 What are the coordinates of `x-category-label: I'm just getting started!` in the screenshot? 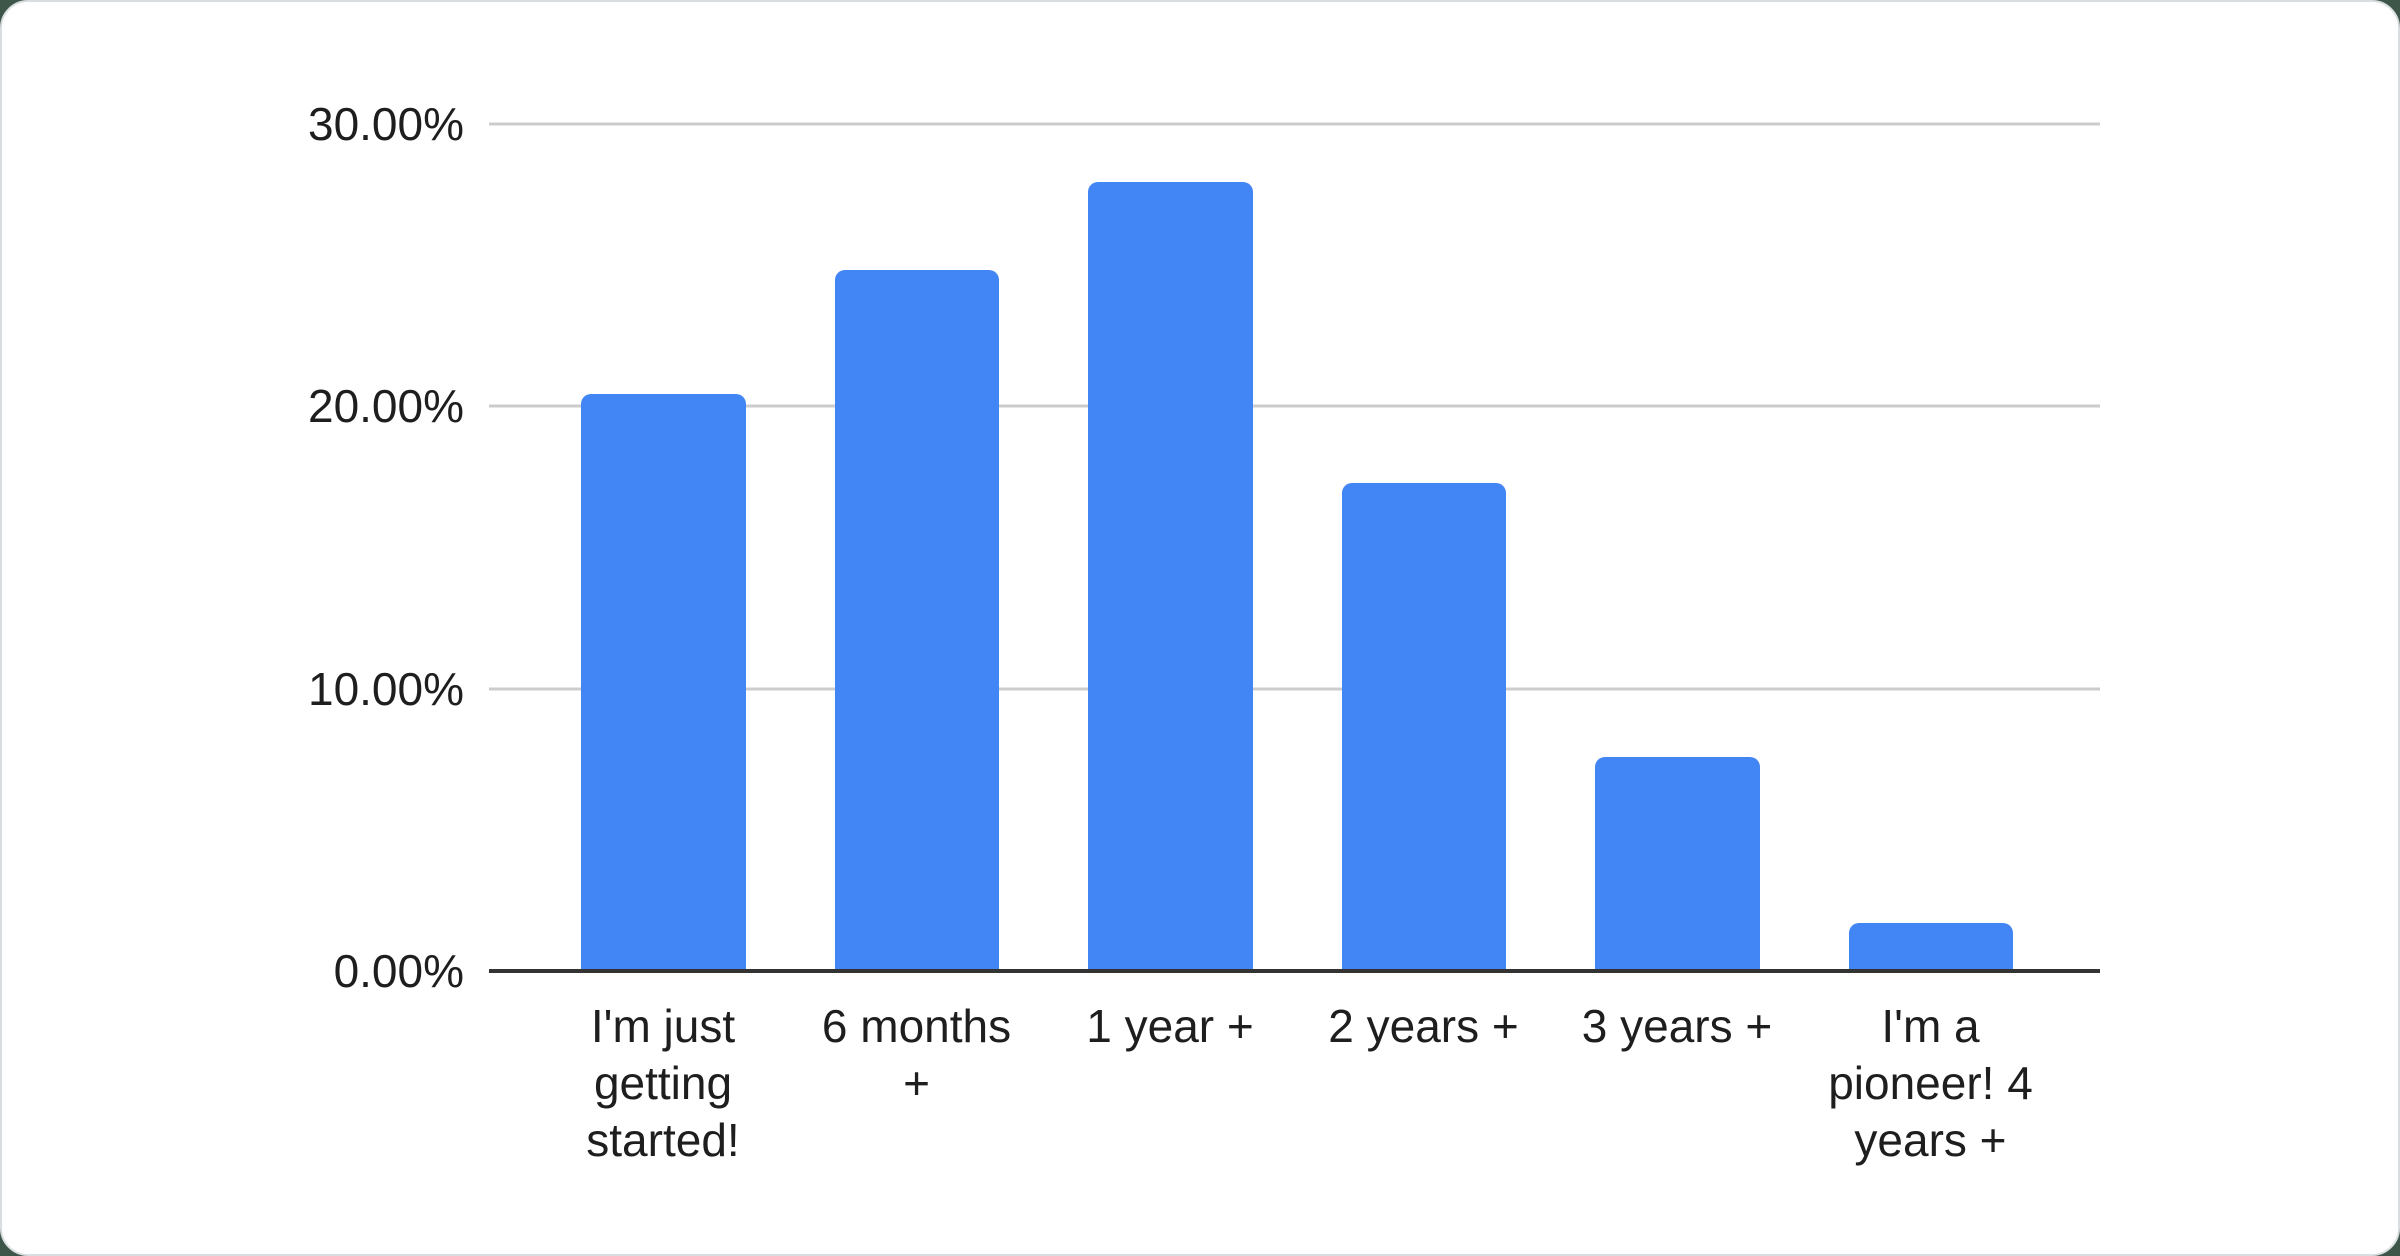 It's located at (663, 1083).